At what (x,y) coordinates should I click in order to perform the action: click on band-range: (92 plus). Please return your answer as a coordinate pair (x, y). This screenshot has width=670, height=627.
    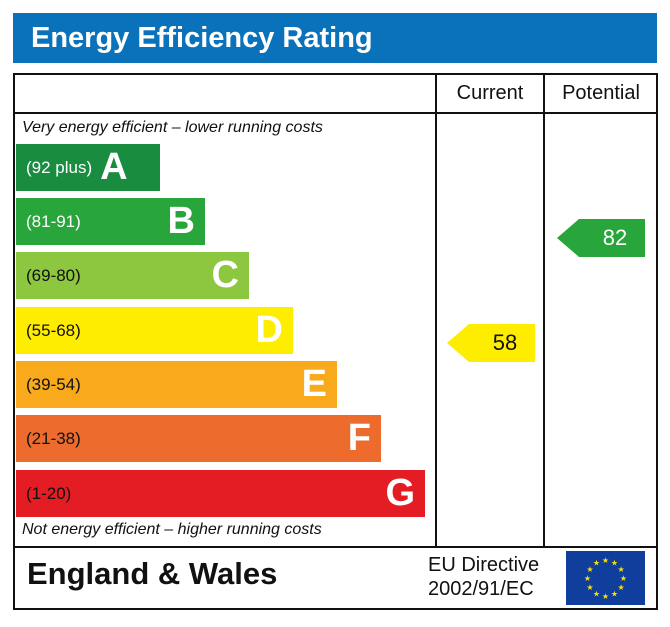
    Looking at the image, I should click on (59, 167).